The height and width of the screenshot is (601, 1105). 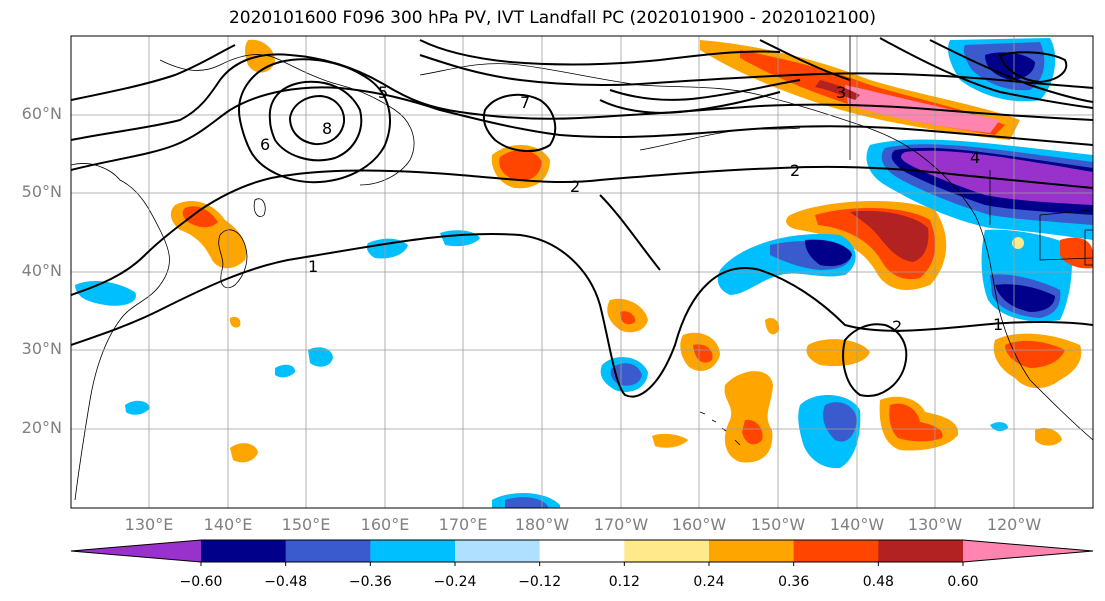 What do you see at coordinates (794, 582) in the screenshot?
I see `colorbar-tick-label: 0.36` at bounding box center [794, 582].